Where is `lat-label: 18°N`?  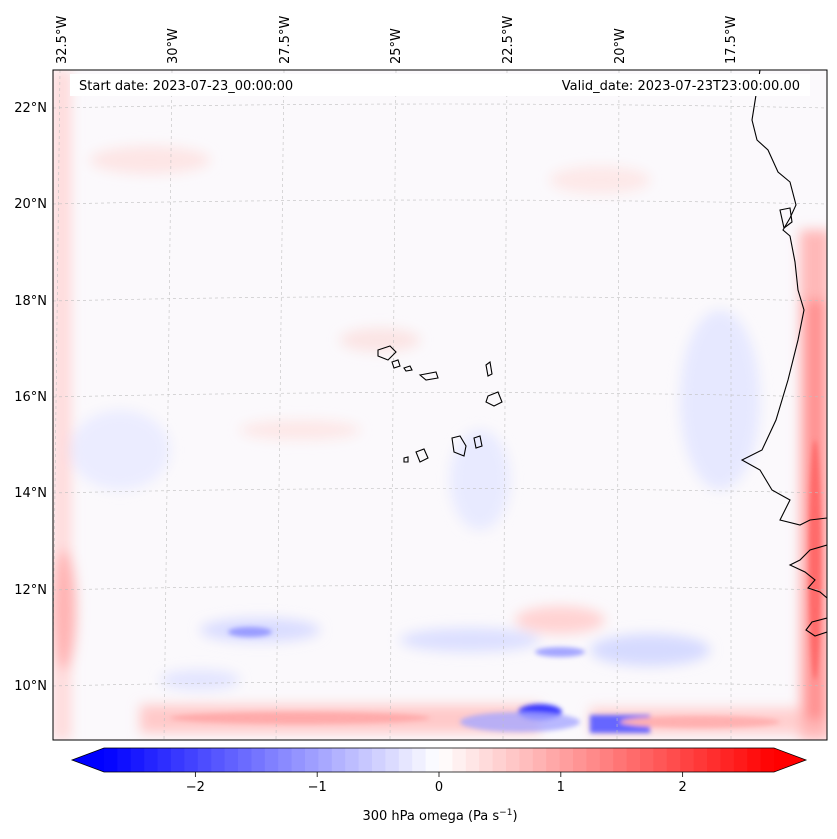
lat-label: 18°N is located at coordinates (30, 301).